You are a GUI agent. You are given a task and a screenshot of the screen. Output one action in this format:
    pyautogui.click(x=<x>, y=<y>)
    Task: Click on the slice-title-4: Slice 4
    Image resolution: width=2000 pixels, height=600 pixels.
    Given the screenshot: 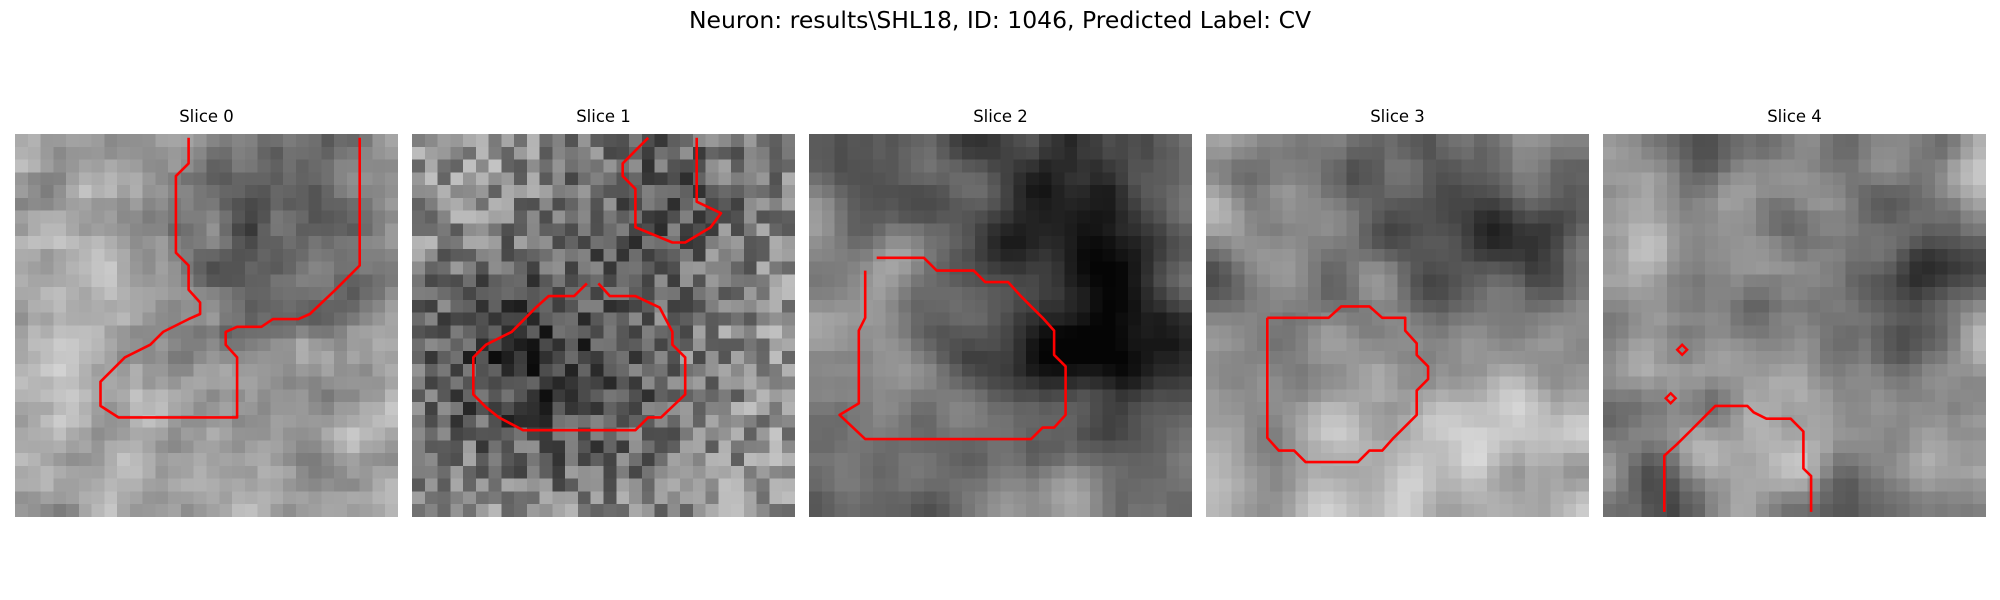 What is the action you would take?
    pyautogui.click(x=1794, y=116)
    